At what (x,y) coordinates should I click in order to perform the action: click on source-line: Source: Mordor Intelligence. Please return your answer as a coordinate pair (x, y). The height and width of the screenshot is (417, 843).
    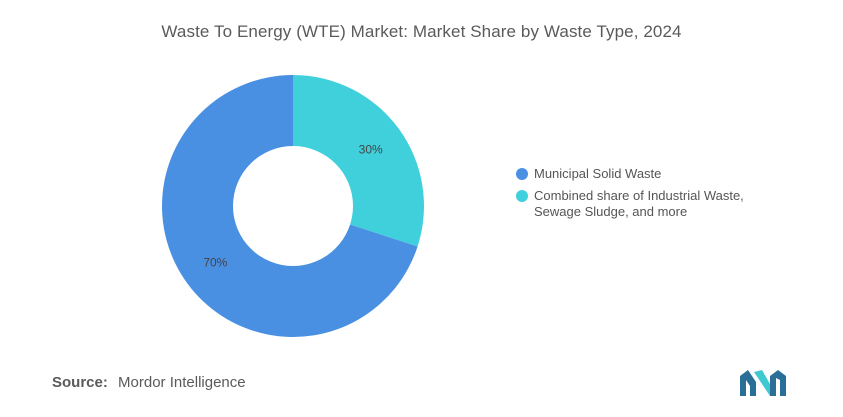
    Looking at the image, I should click on (149, 382).